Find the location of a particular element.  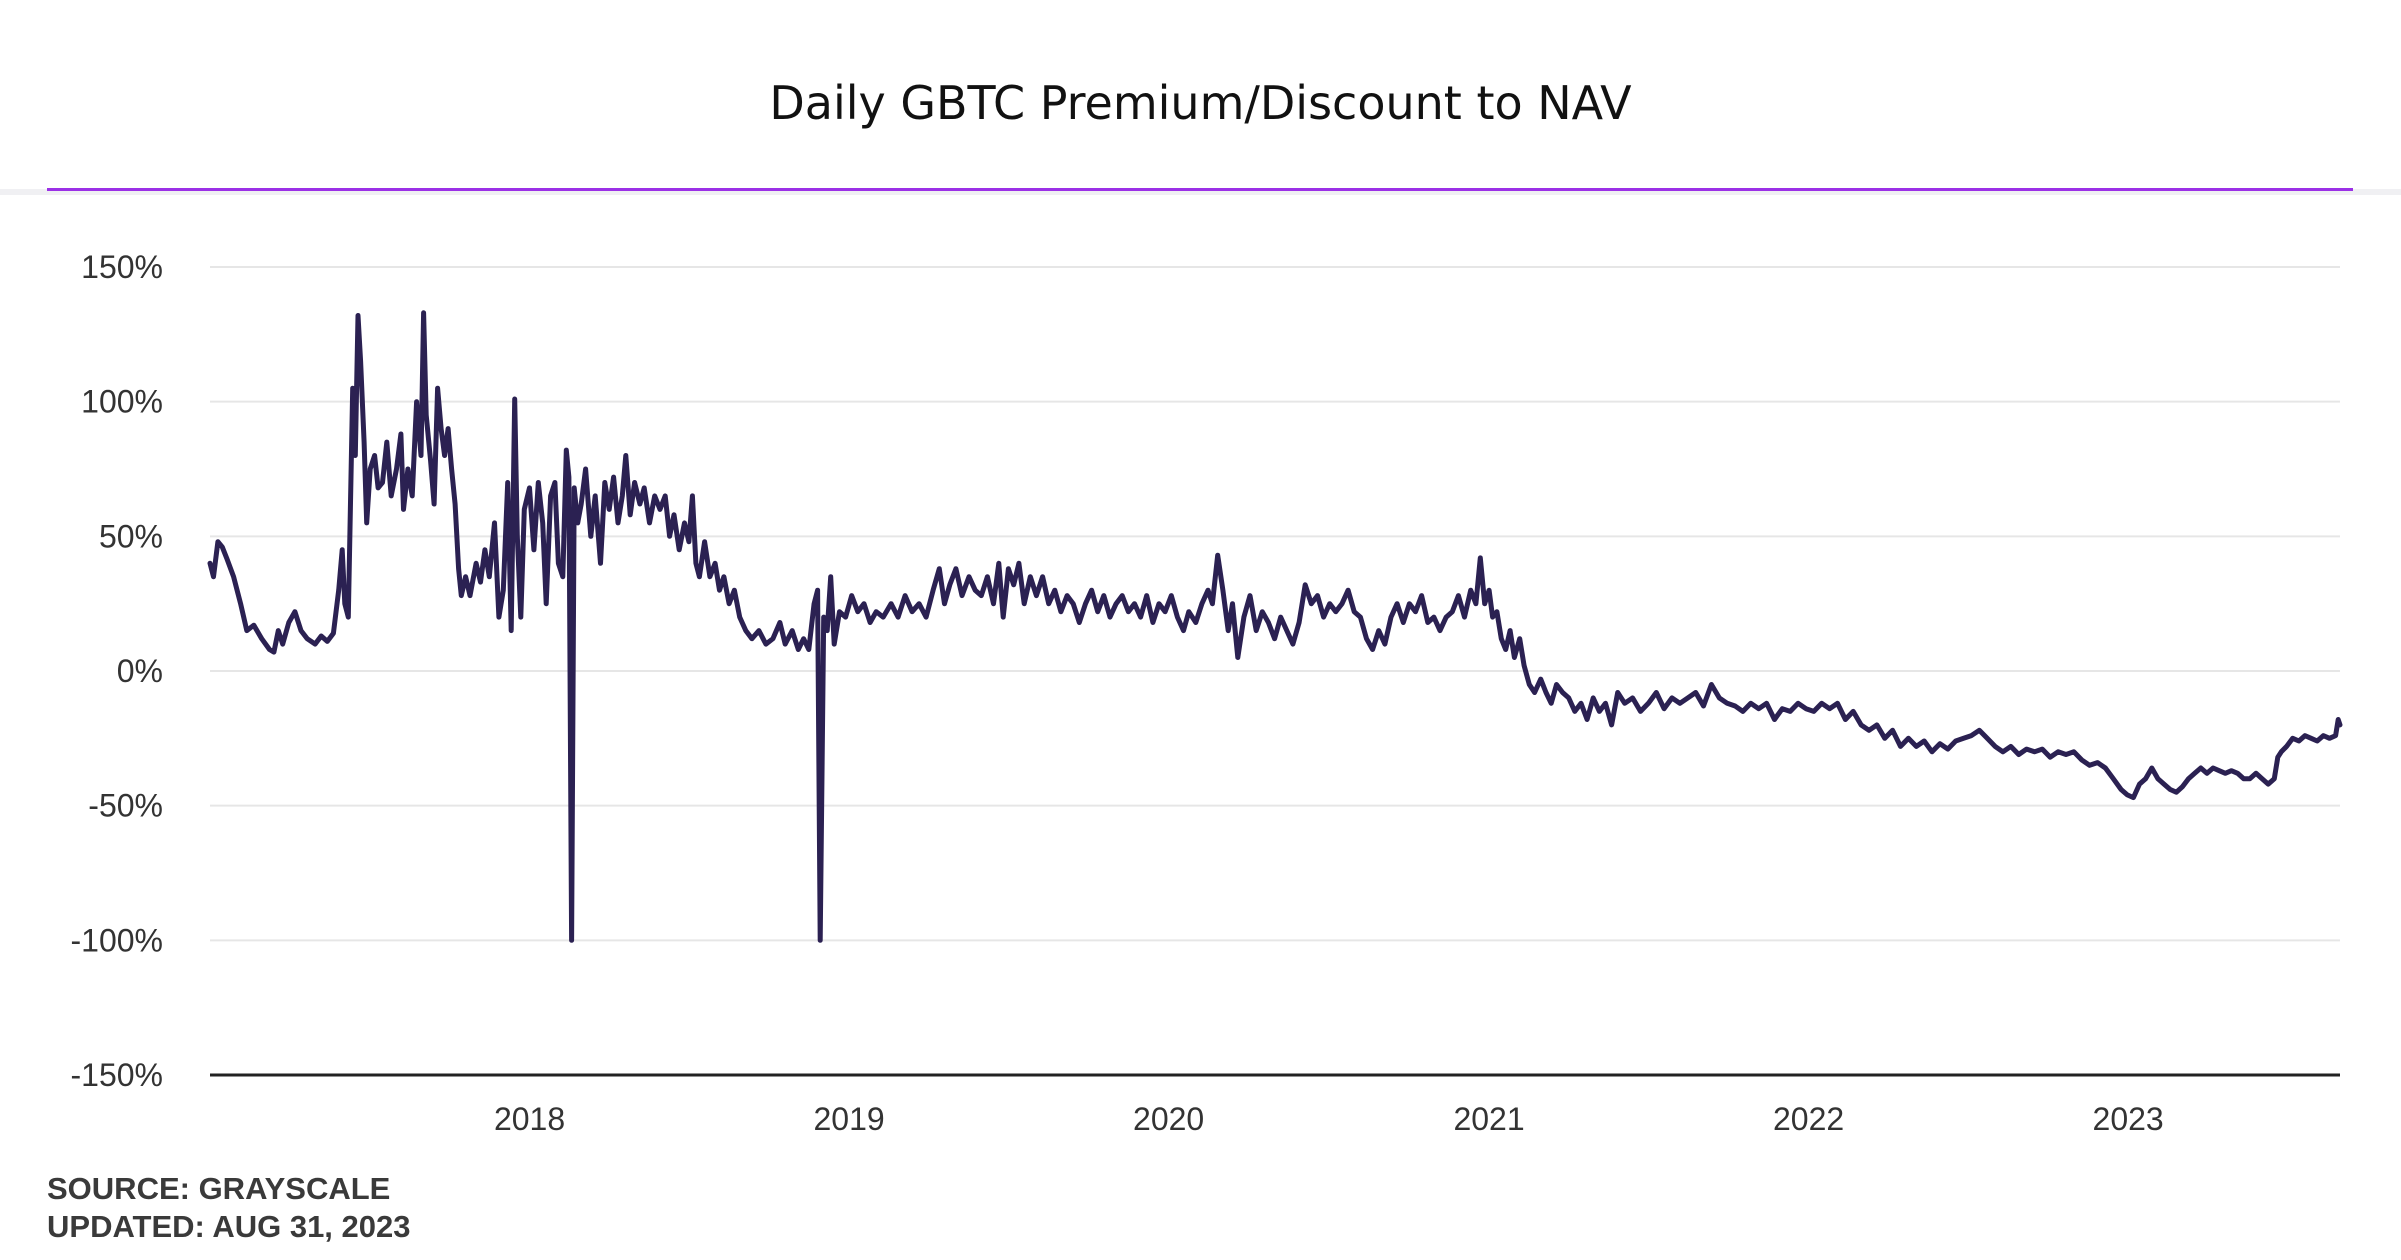

x-tick-label: 2018 is located at coordinates (529, 1119).